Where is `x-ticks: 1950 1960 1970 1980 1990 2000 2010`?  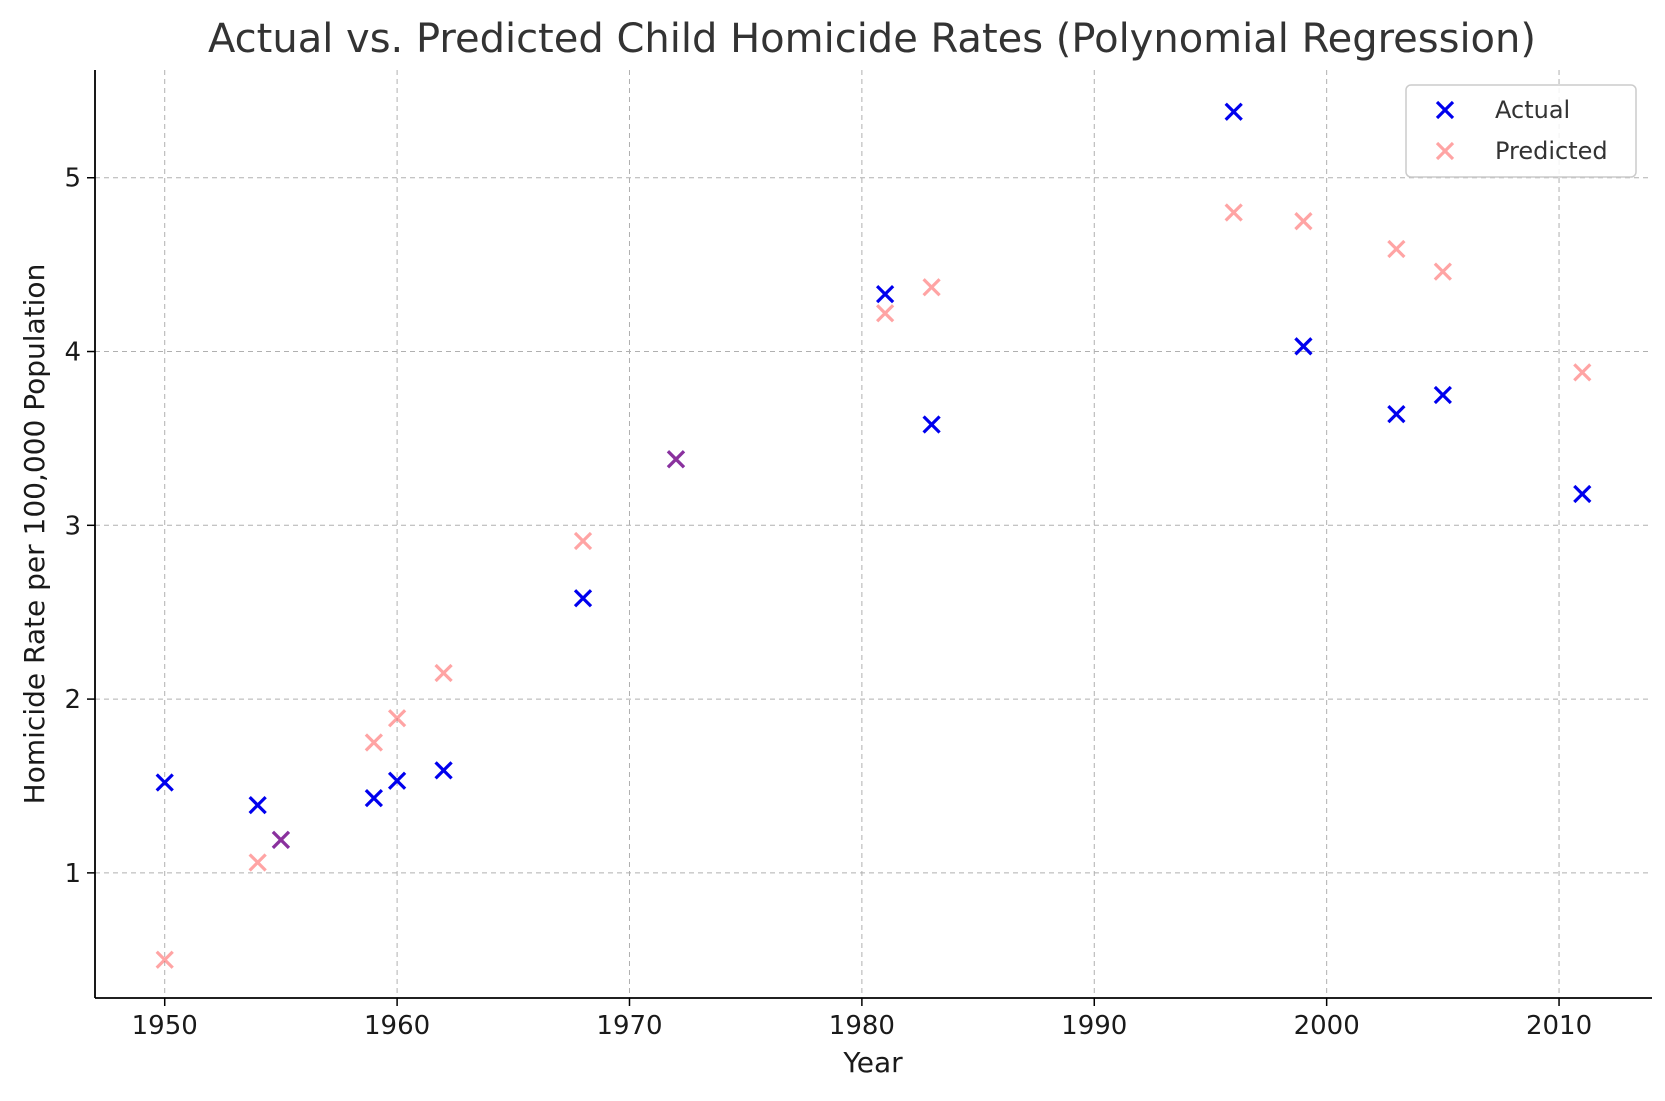
x-ticks: 1950 1960 1970 1980 1990 2000 2010 is located at coordinates (862, 1019).